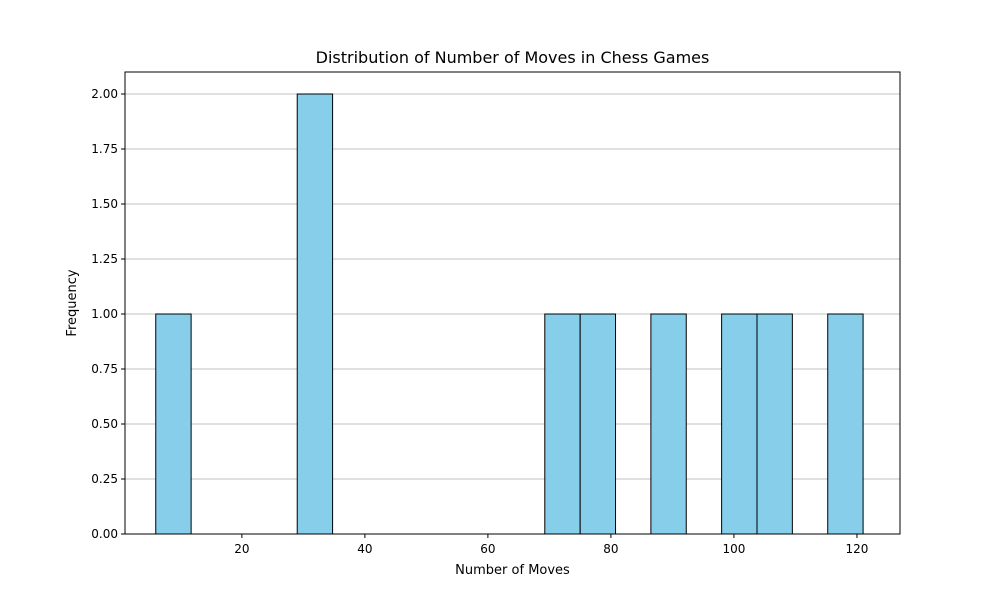  What do you see at coordinates (104, 204) in the screenshot?
I see `y-tick-label: 1.50` at bounding box center [104, 204].